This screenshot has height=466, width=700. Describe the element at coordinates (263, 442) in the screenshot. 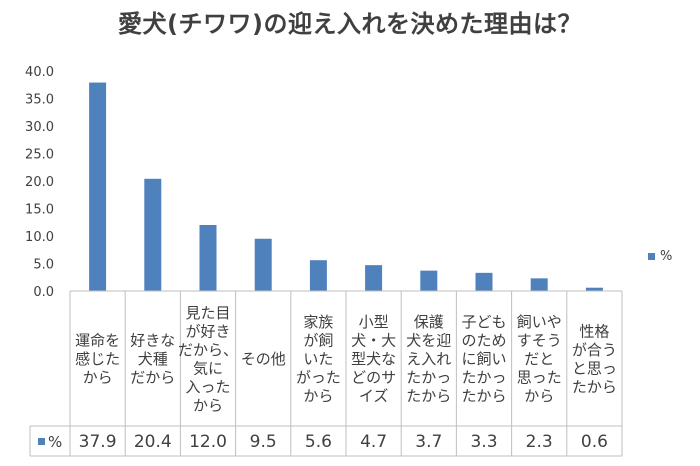

I see `data-value-label: 9.5` at that location.